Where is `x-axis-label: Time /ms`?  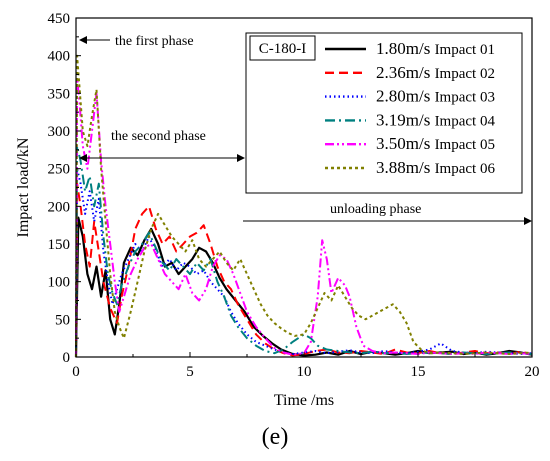 x-axis-label: Time /ms is located at coordinates (304, 400).